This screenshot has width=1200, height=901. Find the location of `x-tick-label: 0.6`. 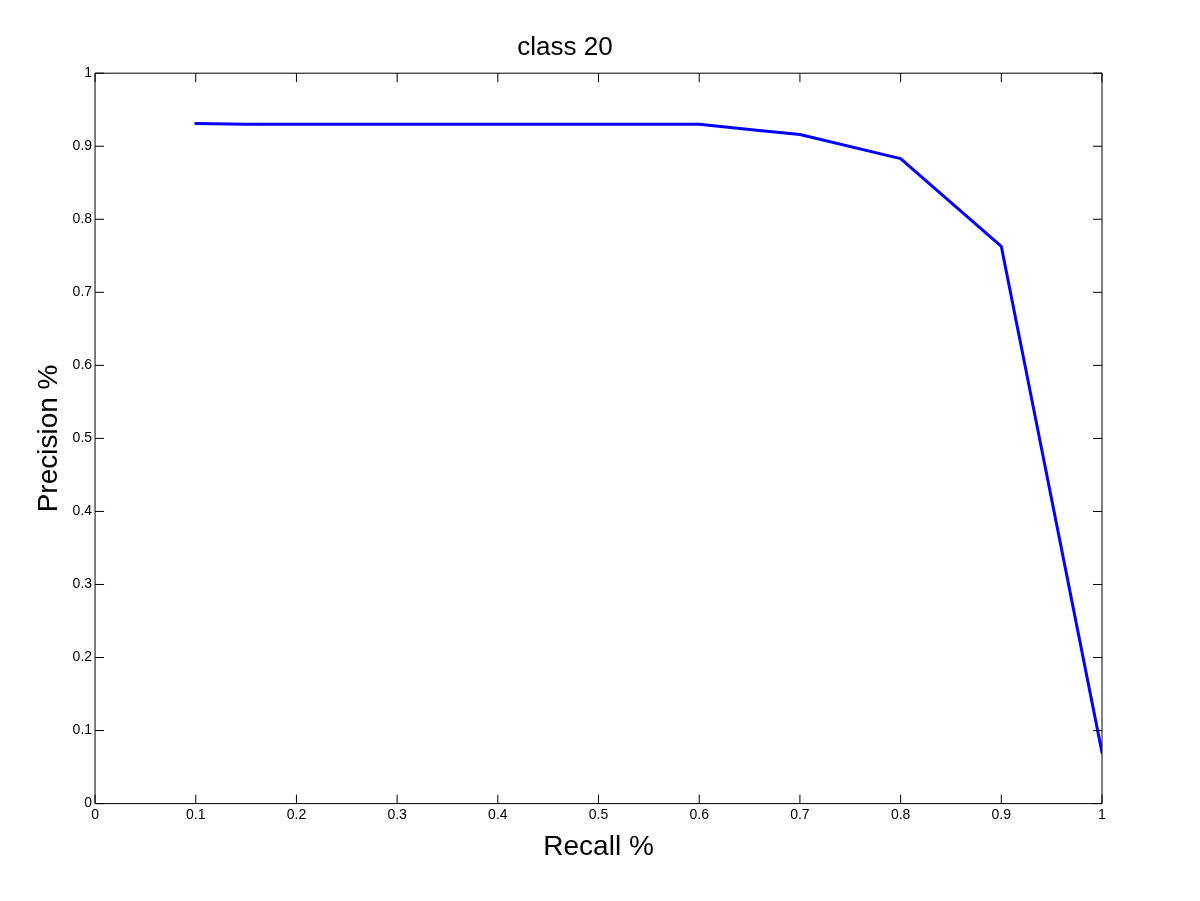

x-tick-label: 0.6 is located at coordinates (699, 813).